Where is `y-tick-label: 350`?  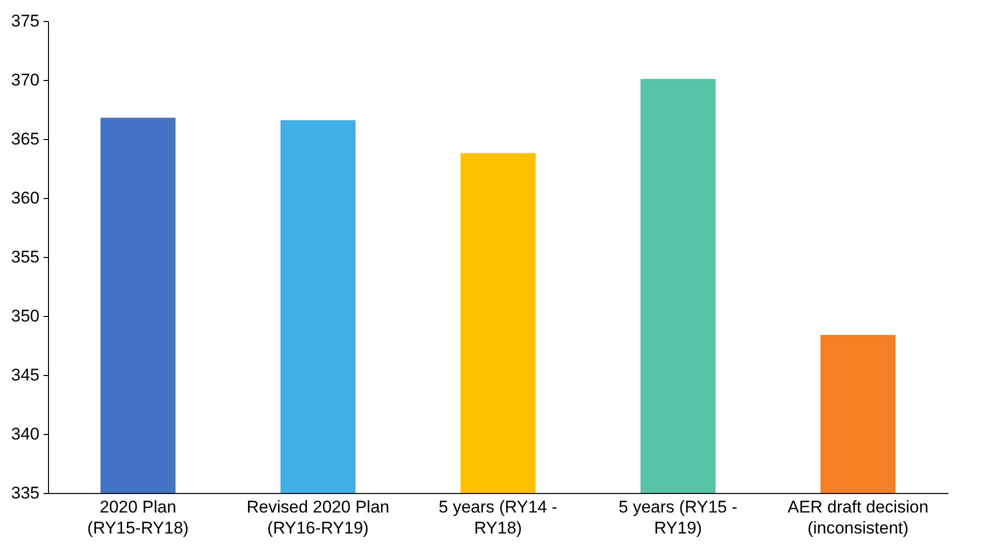 y-tick-label: 350 is located at coordinates (25, 316).